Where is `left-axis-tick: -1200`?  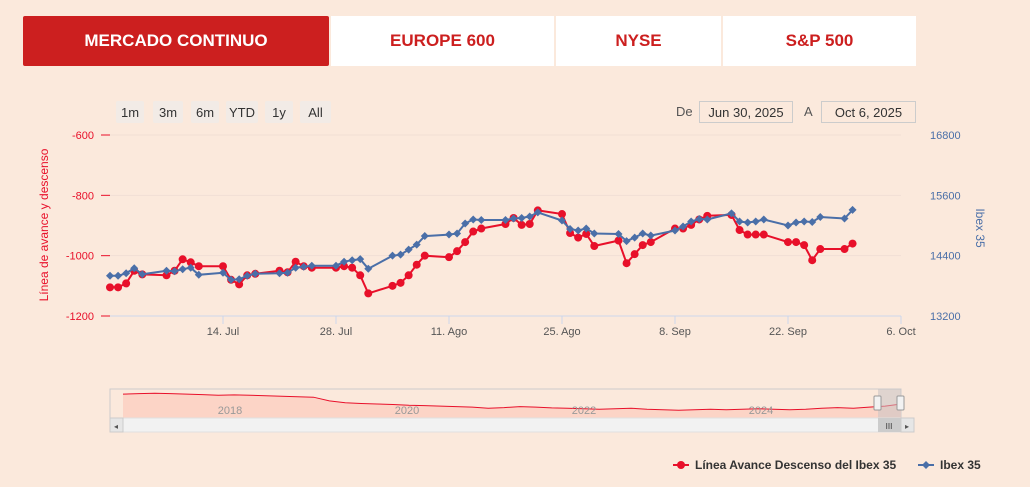 left-axis-tick: -1200 is located at coordinates (80, 317).